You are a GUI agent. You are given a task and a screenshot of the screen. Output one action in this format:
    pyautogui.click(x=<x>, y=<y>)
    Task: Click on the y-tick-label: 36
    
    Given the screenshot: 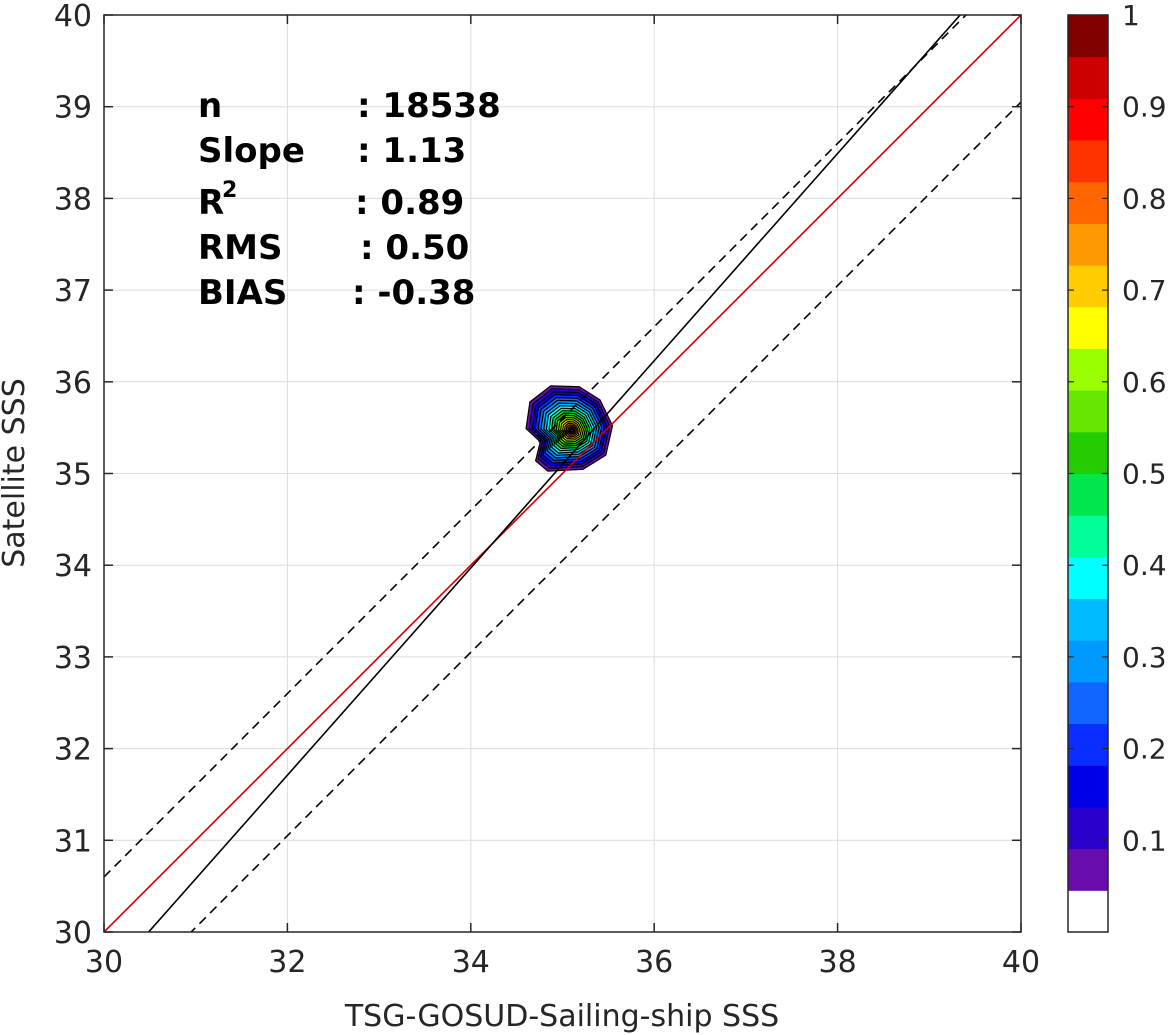 What is the action you would take?
    pyautogui.click(x=73, y=383)
    